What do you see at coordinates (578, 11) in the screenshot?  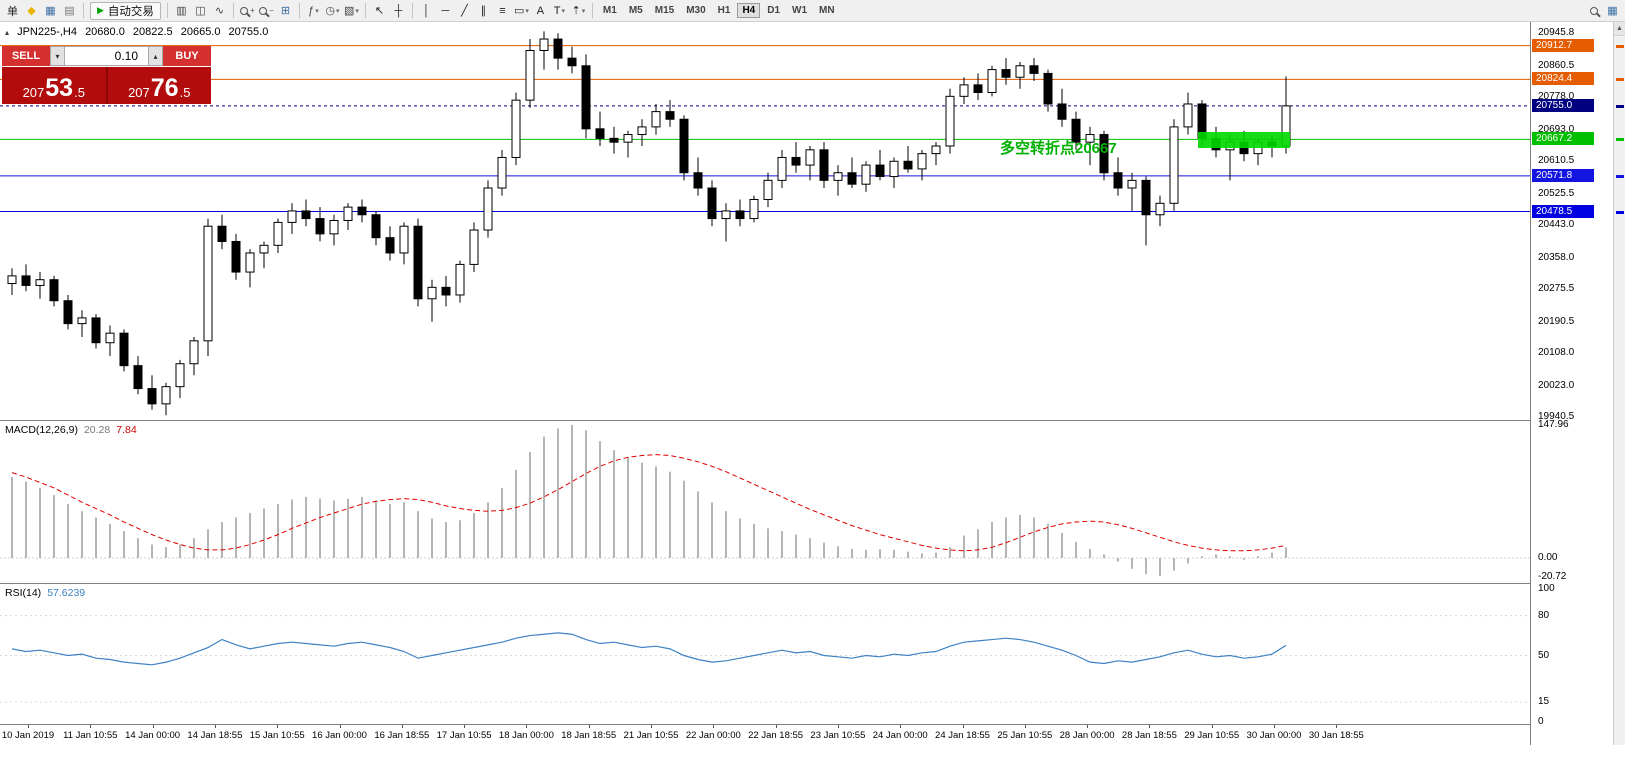 I see `arrows-icon: ⇡ ▾` at bounding box center [578, 11].